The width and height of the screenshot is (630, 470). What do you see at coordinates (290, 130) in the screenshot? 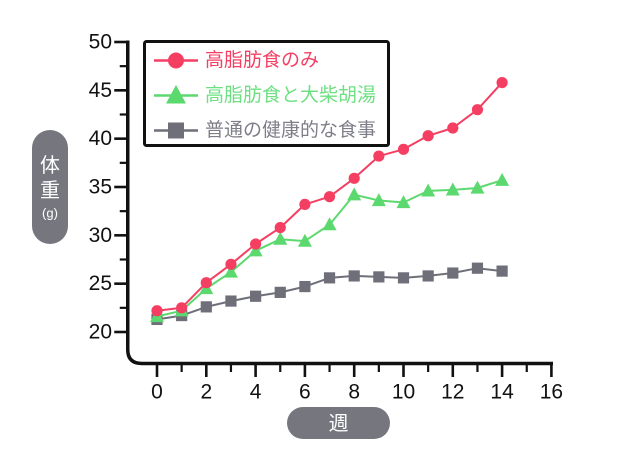
I see `legend-label: 普通の健康的な食事` at bounding box center [290, 130].